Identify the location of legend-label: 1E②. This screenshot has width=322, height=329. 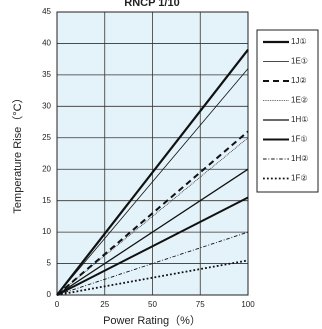
(299, 100).